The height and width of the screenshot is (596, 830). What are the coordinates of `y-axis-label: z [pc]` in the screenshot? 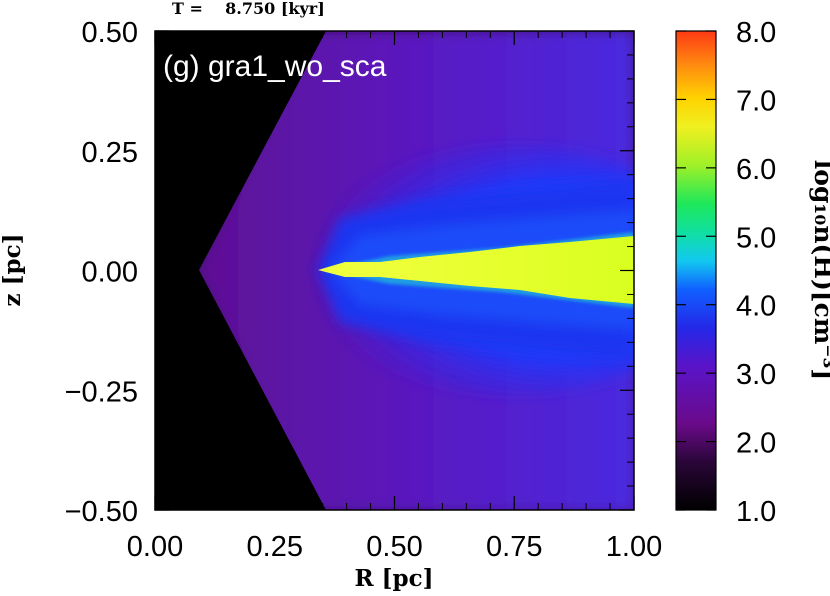 It's located at (13, 270).